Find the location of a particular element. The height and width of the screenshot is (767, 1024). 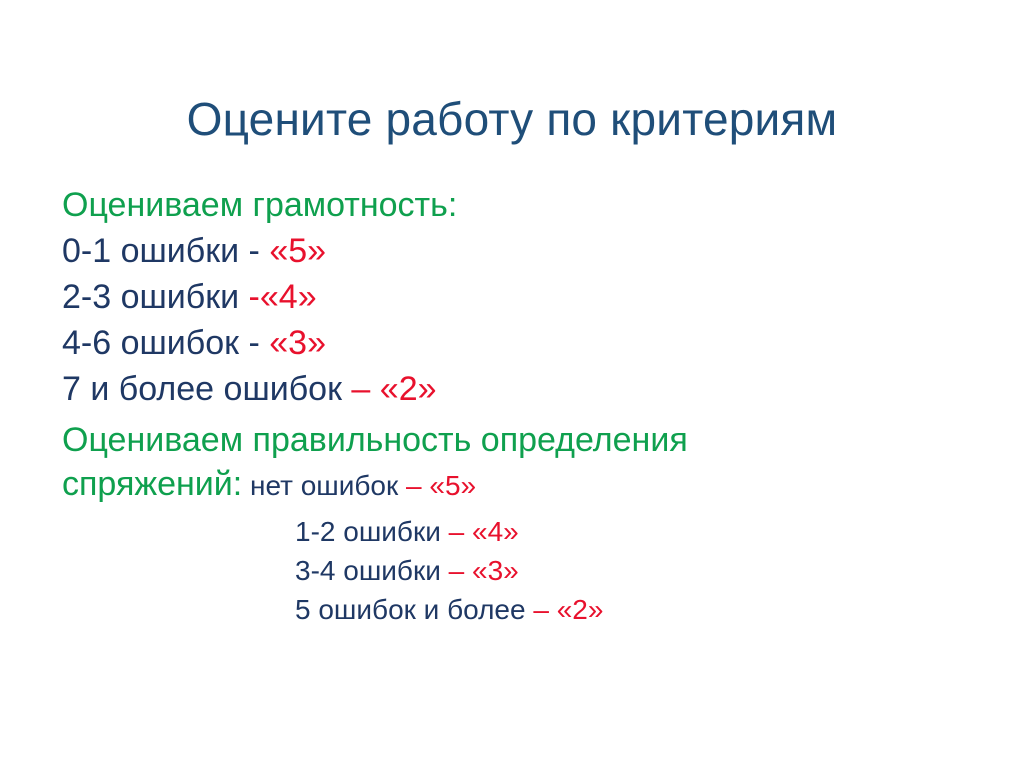

criterion-label: 5 ошибок и более is located at coordinates (410, 609).